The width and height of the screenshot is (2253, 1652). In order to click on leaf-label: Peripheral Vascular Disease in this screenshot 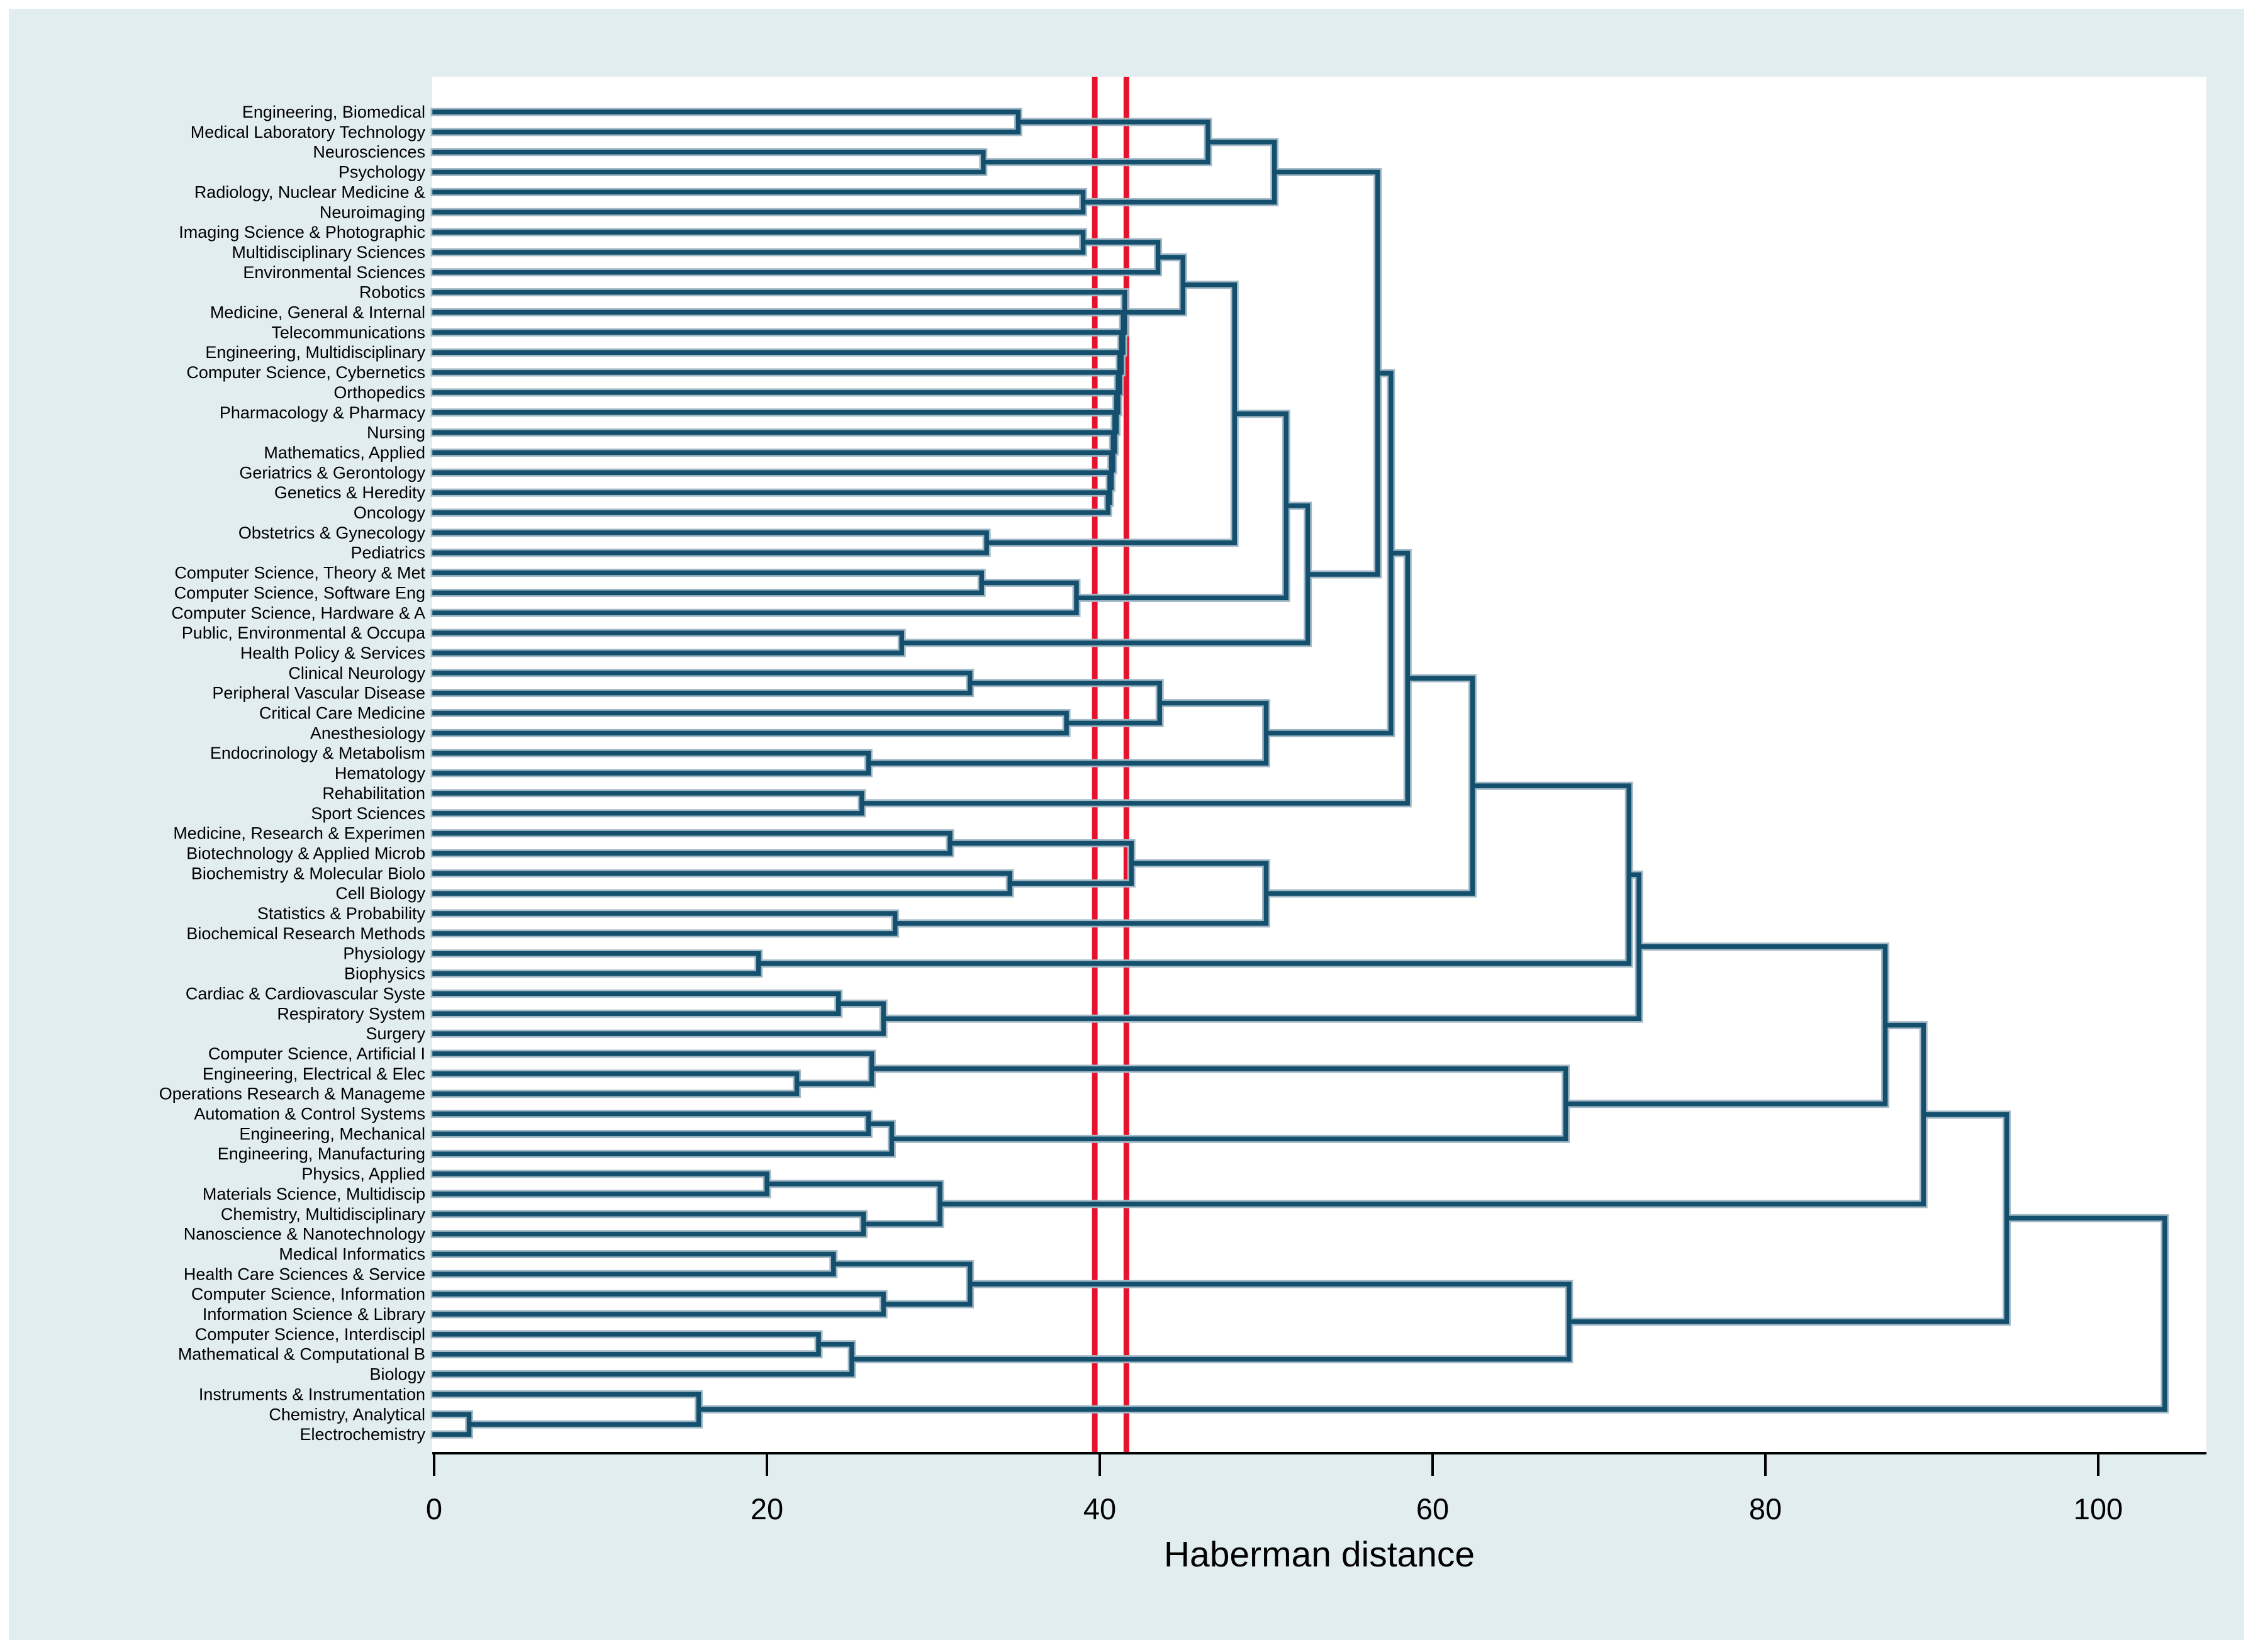, I will do `click(318, 693)`.